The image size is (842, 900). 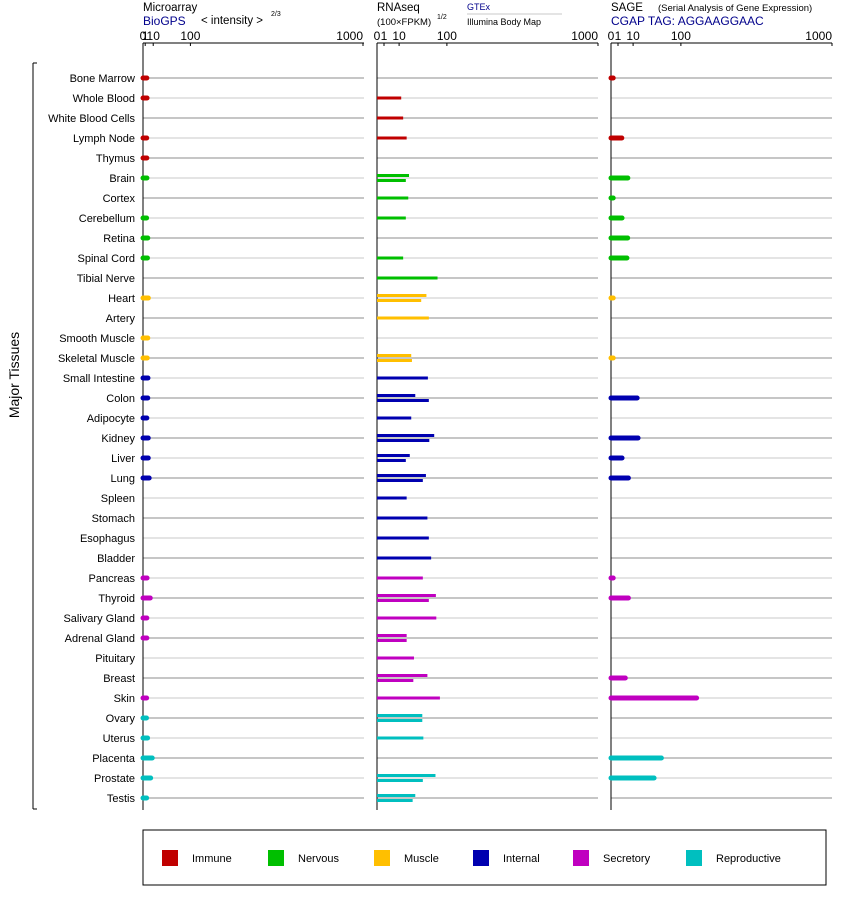 What do you see at coordinates (479, 7) in the screenshot?
I see `rnaseq-source-gtex: GTEx` at bounding box center [479, 7].